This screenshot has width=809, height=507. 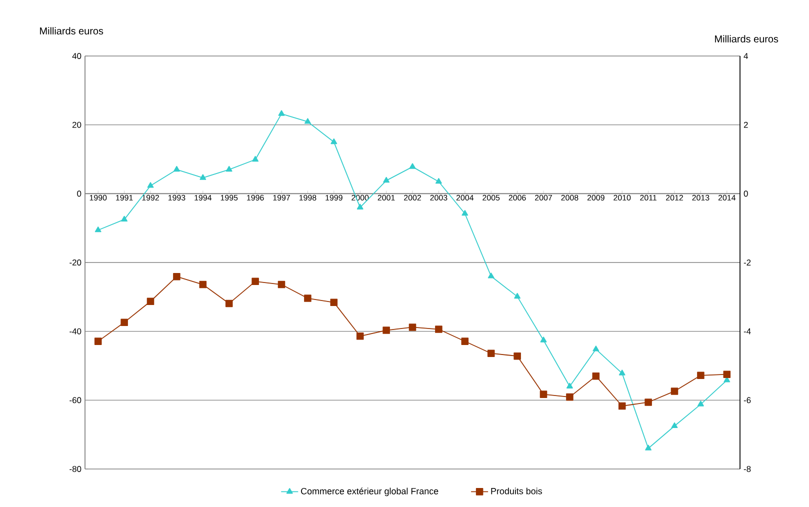 What do you see at coordinates (746, 38) in the screenshot?
I see `y2-axis-title: Milliards euros` at bounding box center [746, 38].